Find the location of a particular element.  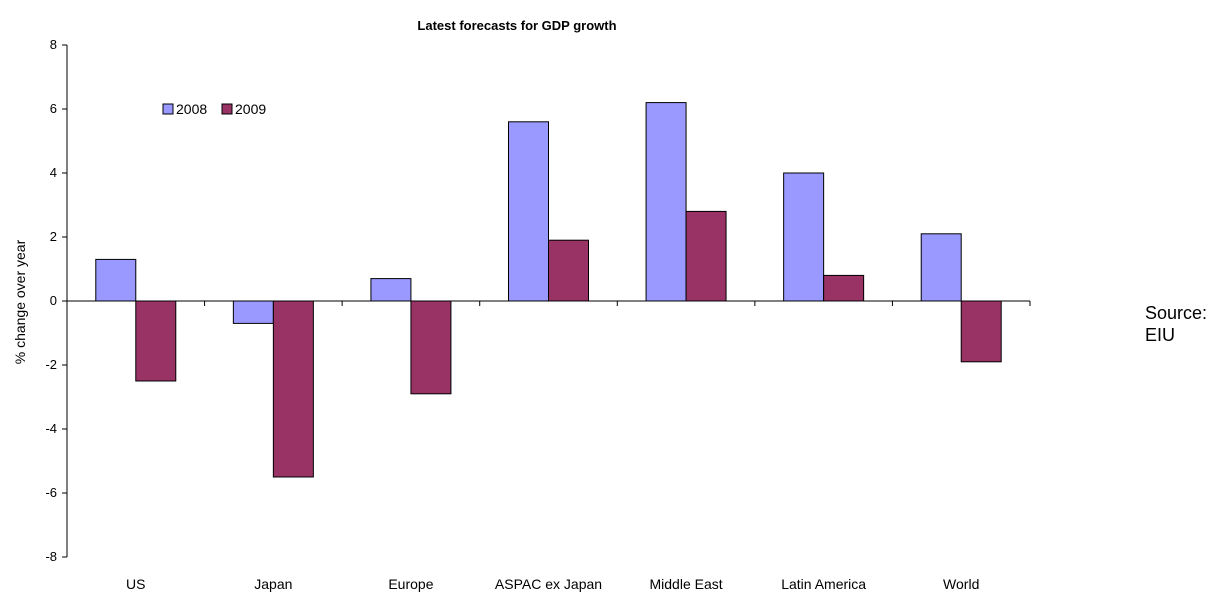

y-tick-label: -8 is located at coordinates (51, 556).